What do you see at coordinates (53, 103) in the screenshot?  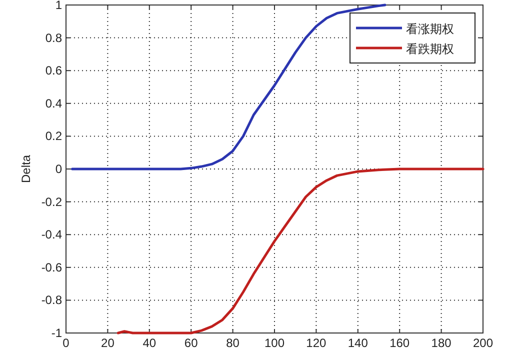 I see `y-tick-label: 0.4` at bounding box center [53, 103].